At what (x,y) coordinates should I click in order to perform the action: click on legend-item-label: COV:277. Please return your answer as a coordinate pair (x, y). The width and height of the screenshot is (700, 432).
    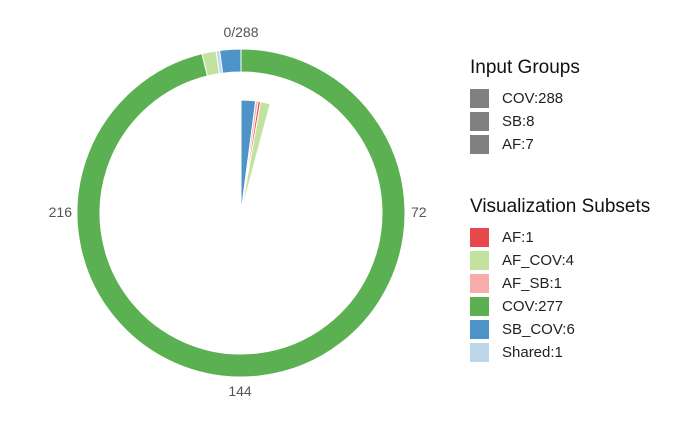
    Looking at the image, I should click on (533, 306).